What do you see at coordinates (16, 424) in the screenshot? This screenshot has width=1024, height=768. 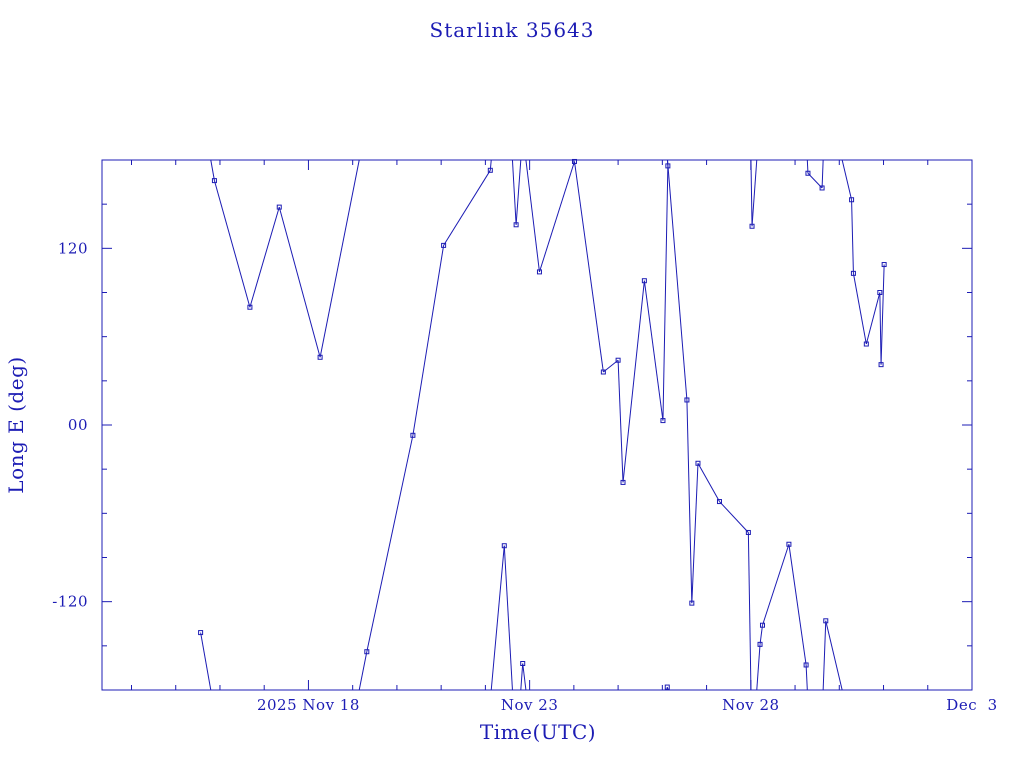 I see `y-axis-label: Long E (deg)` at bounding box center [16, 424].